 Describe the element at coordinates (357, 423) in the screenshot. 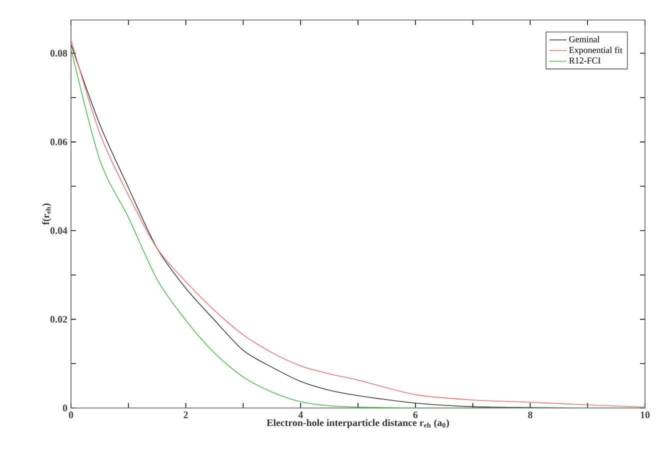

I see `x-axis-title: Electron-hole interparticle distance r$_{eh}$ (a$_{0}$)` at that location.